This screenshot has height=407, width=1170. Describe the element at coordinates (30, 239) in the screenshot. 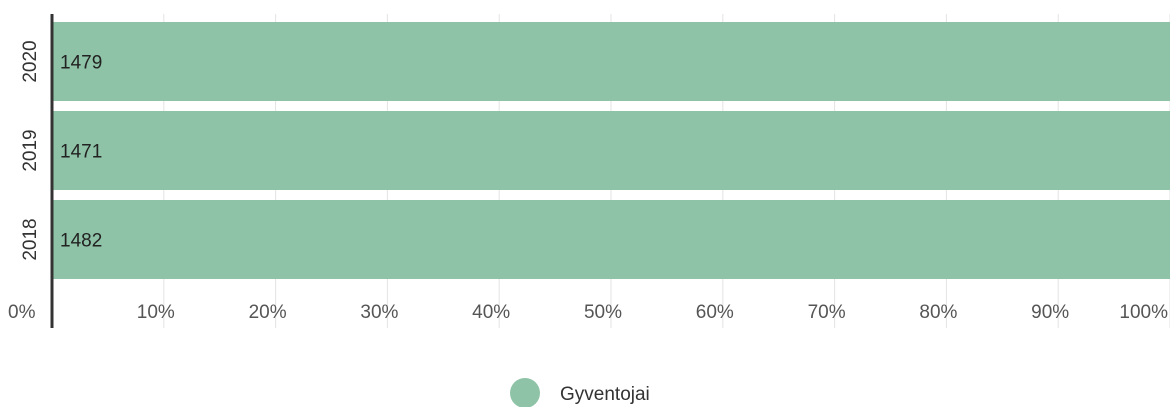

I see `category-label-2018: 2018` at that location.